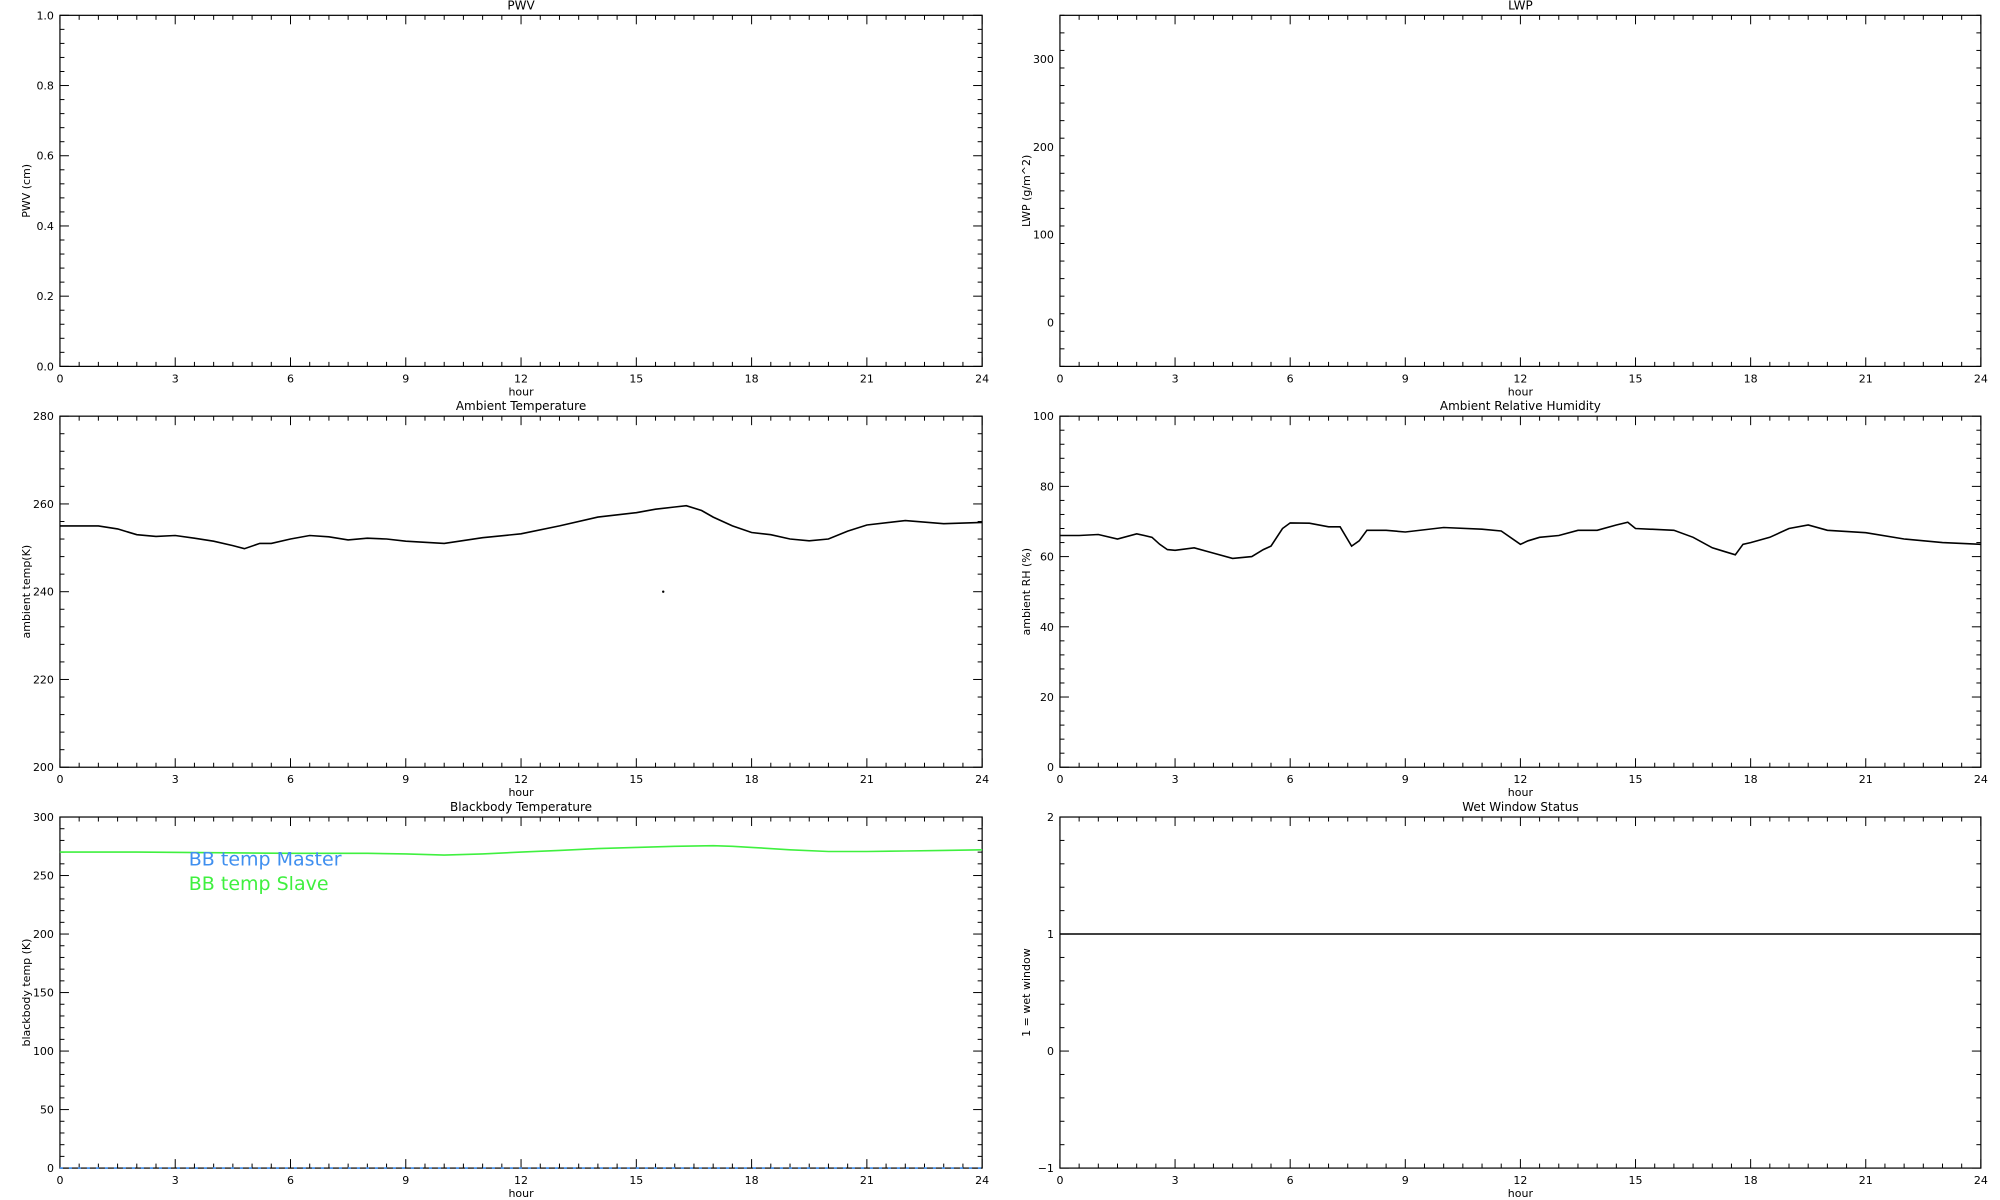  What do you see at coordinates (45, 226) in the screenshot?
I see `y-tick-label: 0.4` at bounding box center [45, 226].